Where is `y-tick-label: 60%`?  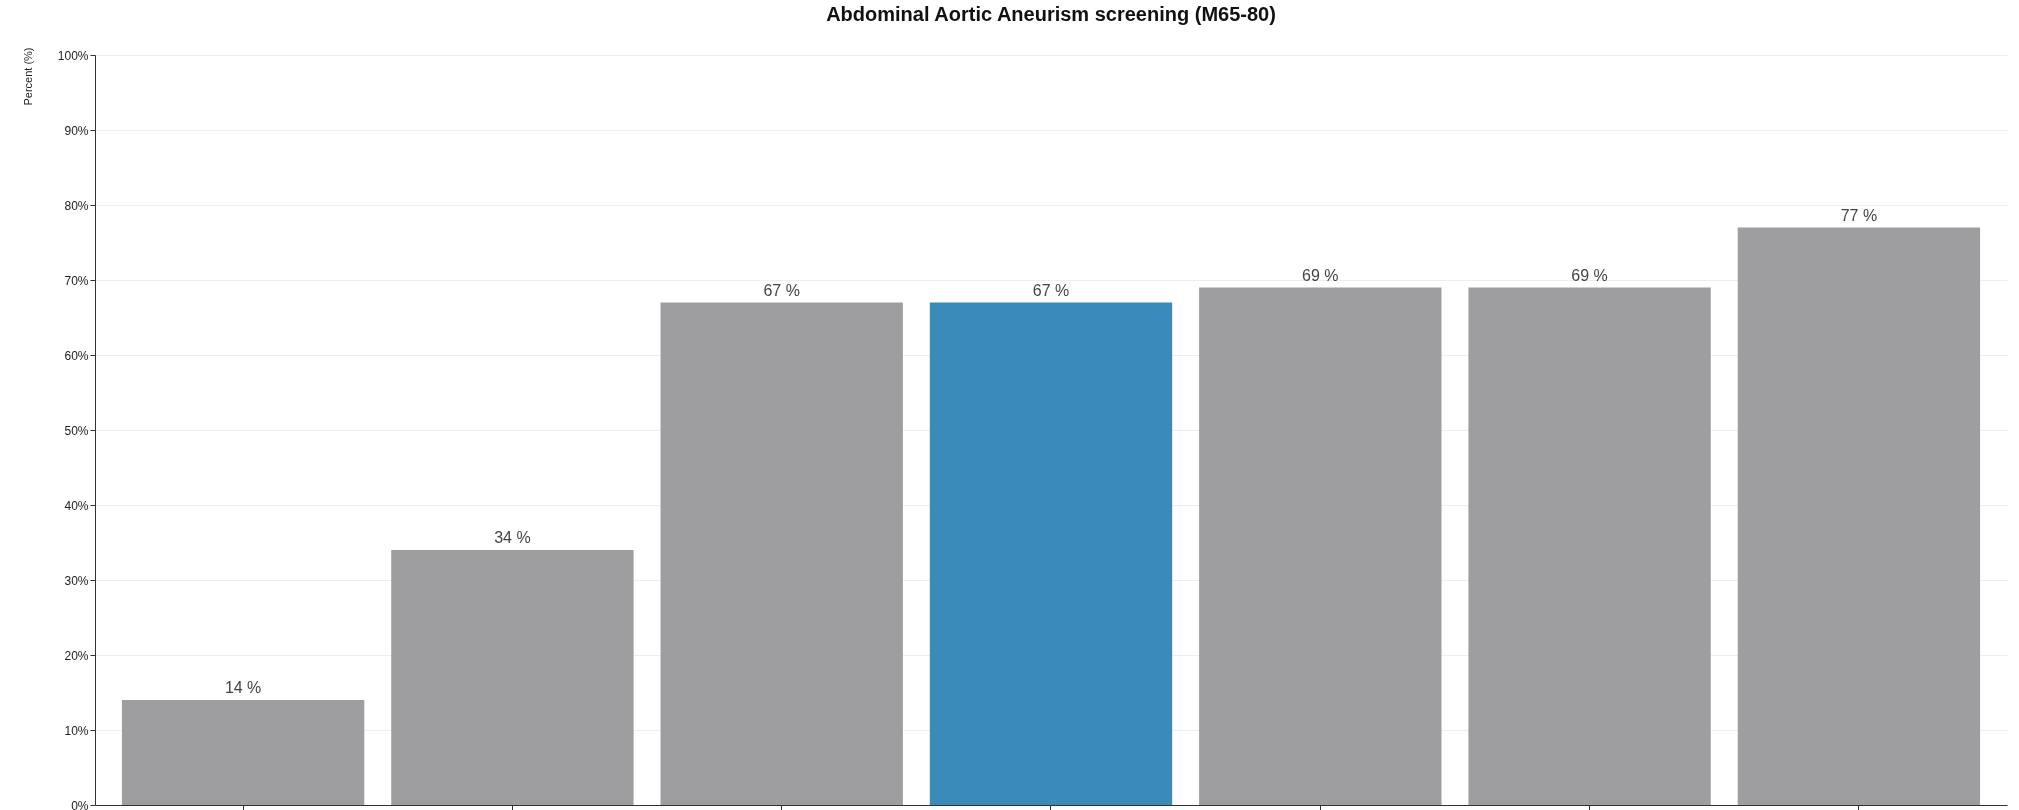
y-tick-label: 60% is located at coordinates (76, 355).